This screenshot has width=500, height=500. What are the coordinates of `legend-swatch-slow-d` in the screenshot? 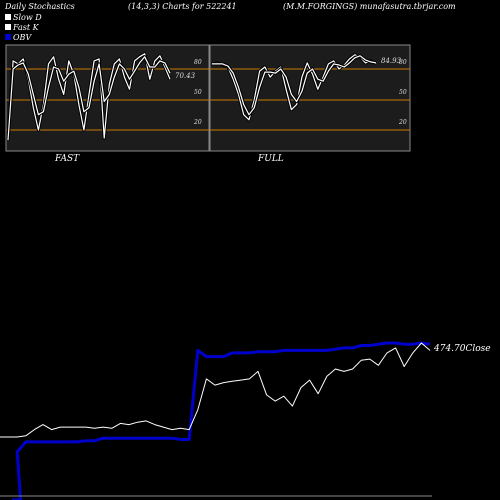 It's located at (8, 17).